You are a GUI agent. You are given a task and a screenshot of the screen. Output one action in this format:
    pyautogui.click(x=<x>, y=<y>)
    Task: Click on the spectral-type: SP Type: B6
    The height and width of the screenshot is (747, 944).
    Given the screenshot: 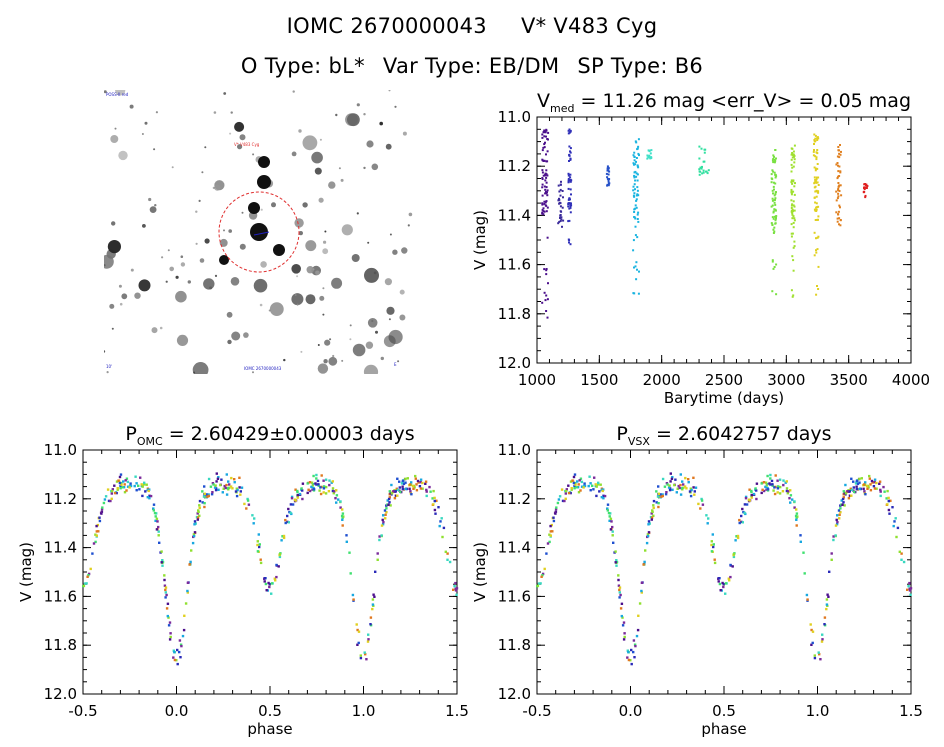 What is the action you would take?
    pyautogui.click(x=640, y=66)
    